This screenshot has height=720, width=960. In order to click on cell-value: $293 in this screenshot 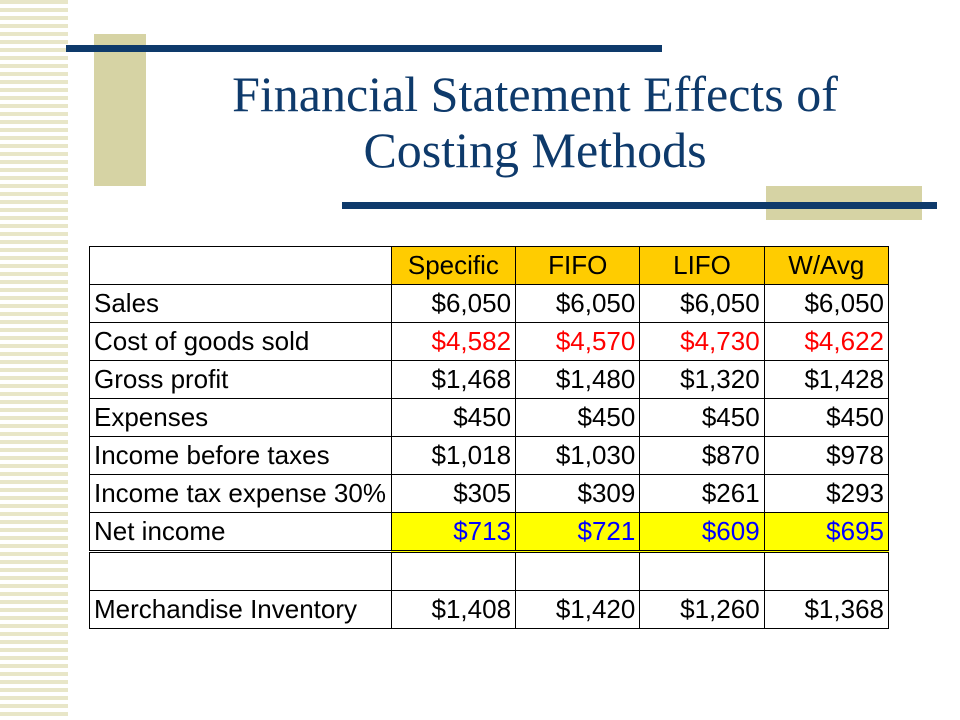, I will do `click(826, 493)`.